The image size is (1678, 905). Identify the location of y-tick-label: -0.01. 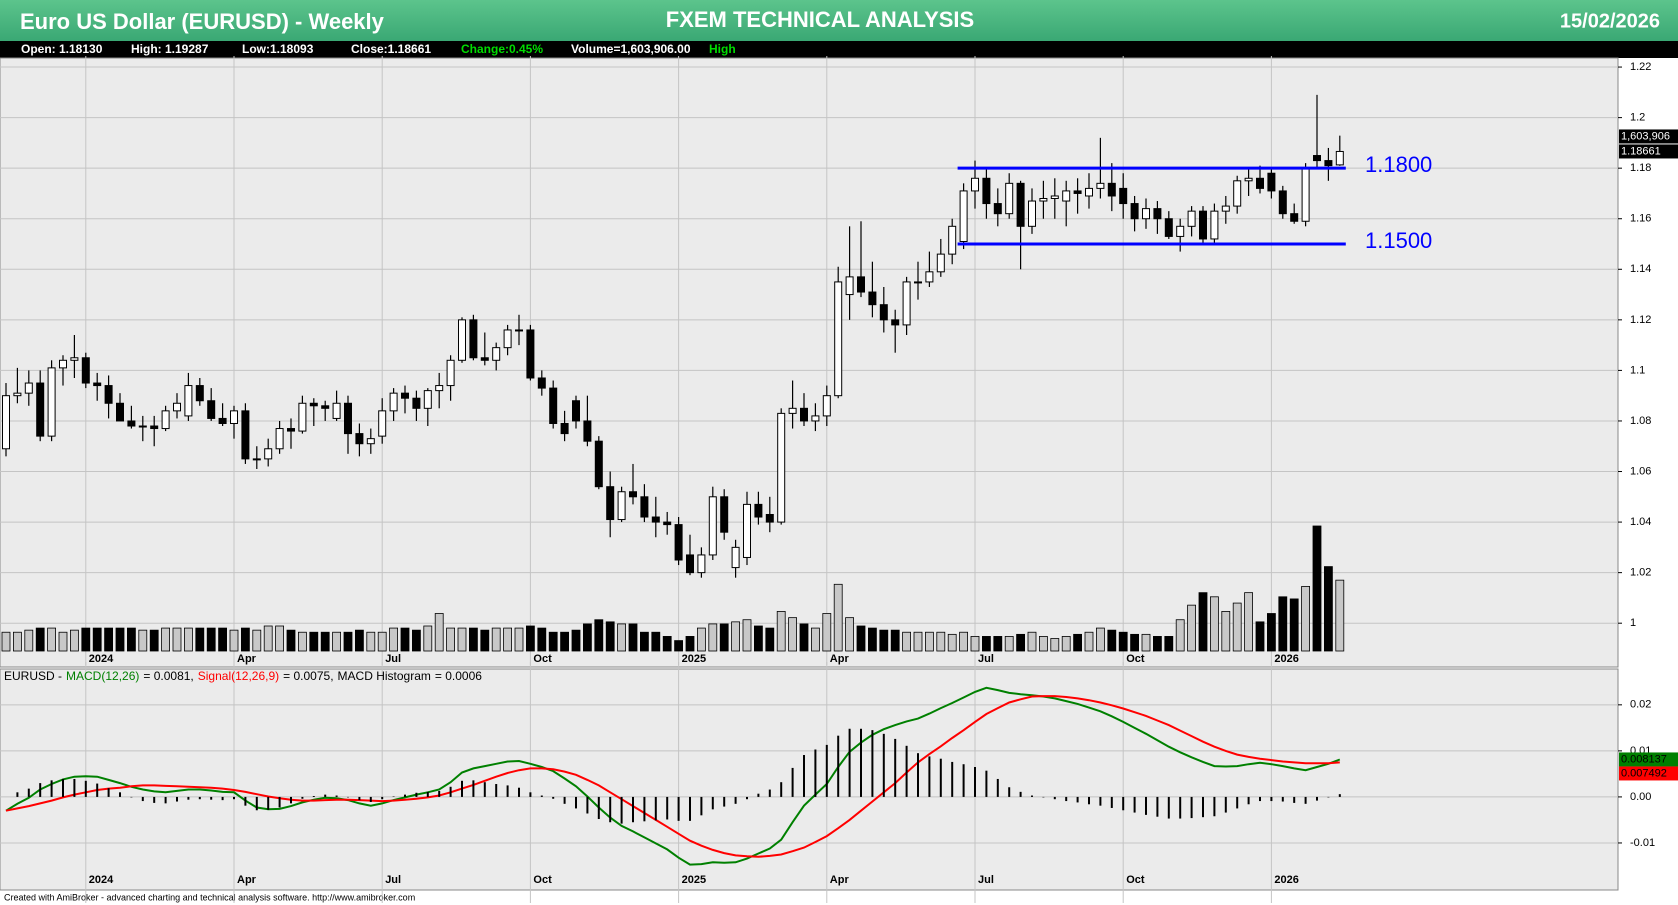
(1642, 843).